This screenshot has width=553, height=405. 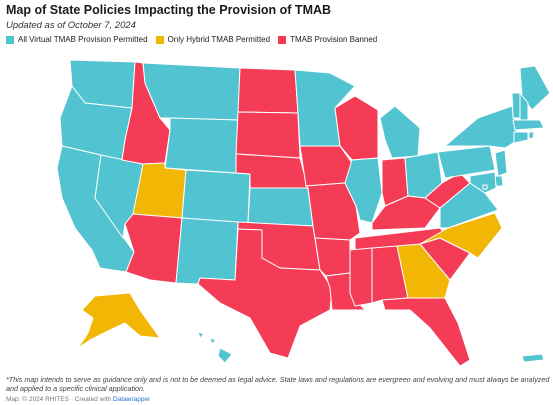 What do you see at coordinates (83, 39) in the screenshot?
I see `legend-label-all-virtual: All Virtual TMAB Provision Permitted` at bounding box center [83, 39].